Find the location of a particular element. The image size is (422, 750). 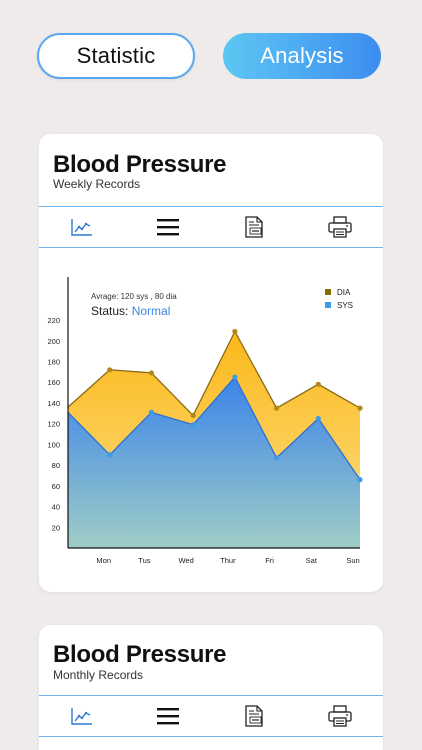

data-point-sys-sun is located at coordinates (360, 480).